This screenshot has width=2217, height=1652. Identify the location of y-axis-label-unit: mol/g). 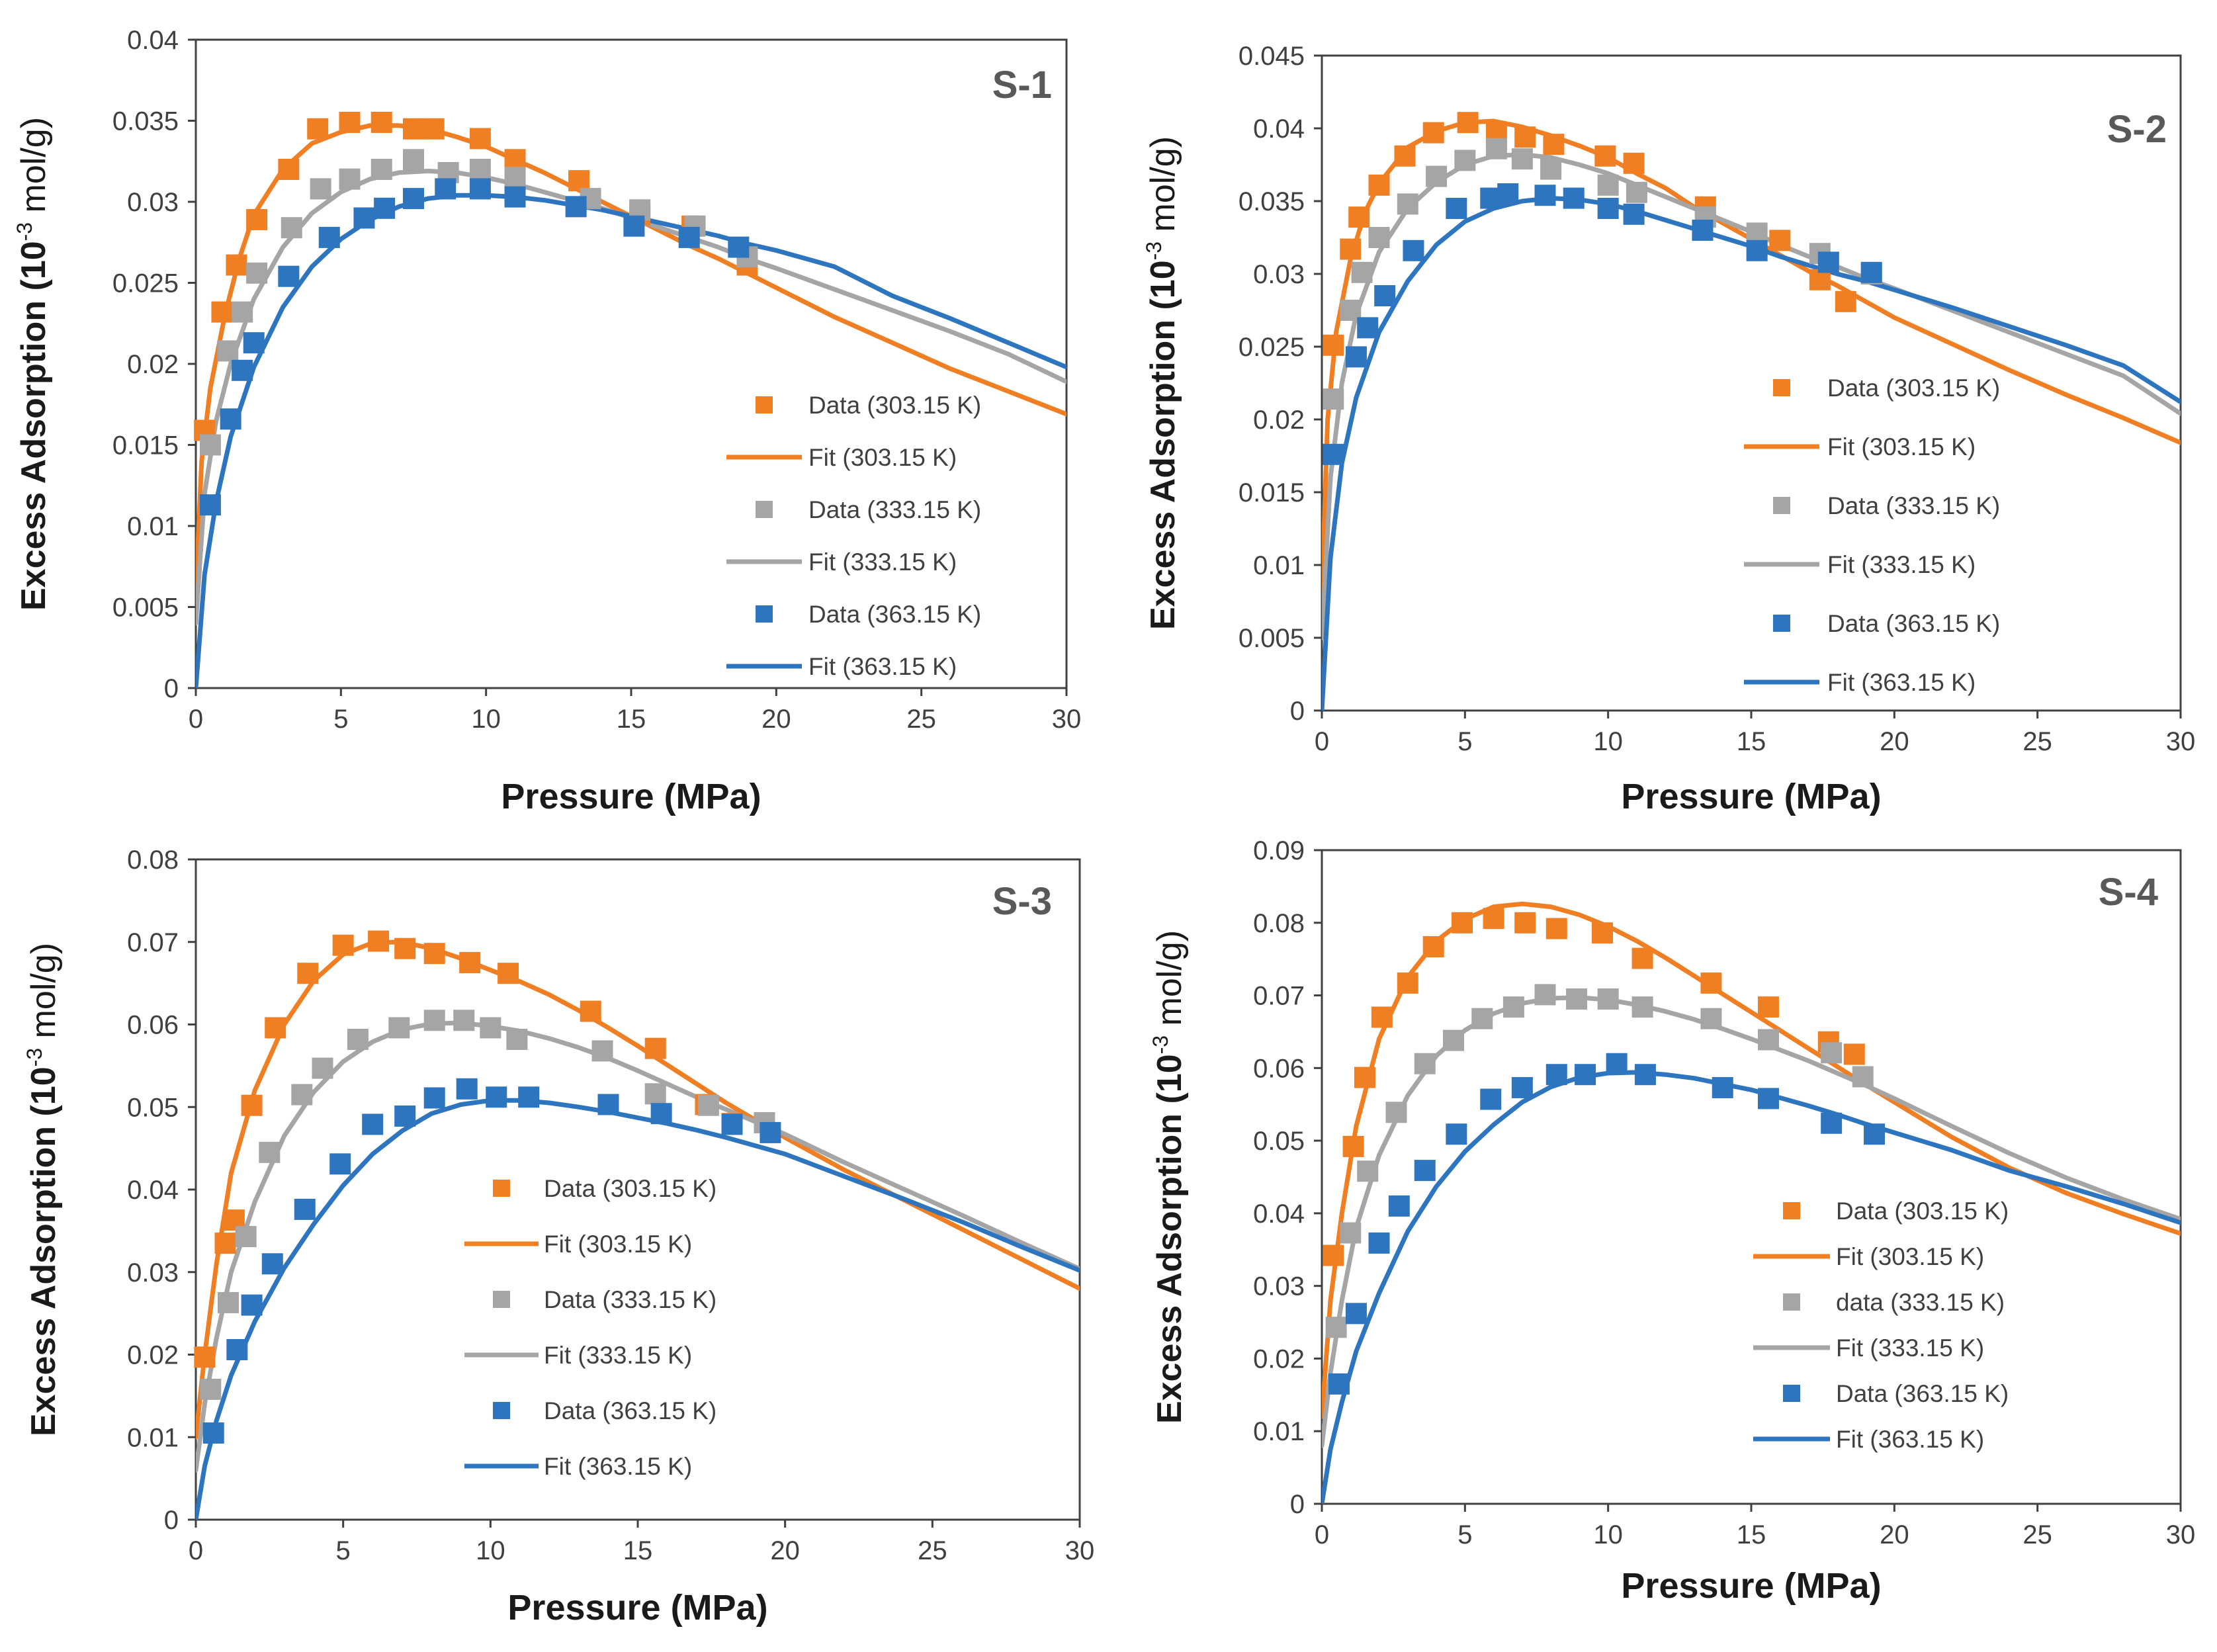
(1163, 188).